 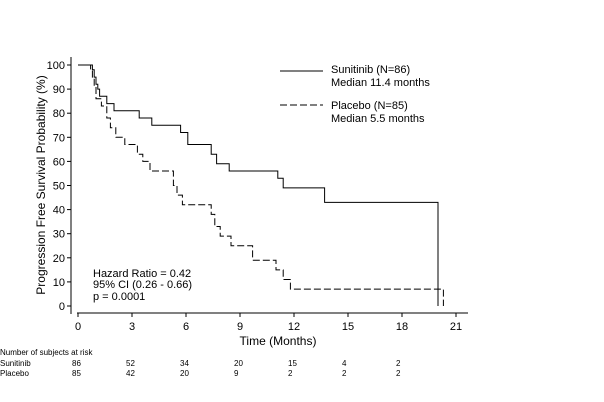 I want to click on legend-label-sunitinib: Sunitinib (N=86), so click(x=370, y=70).